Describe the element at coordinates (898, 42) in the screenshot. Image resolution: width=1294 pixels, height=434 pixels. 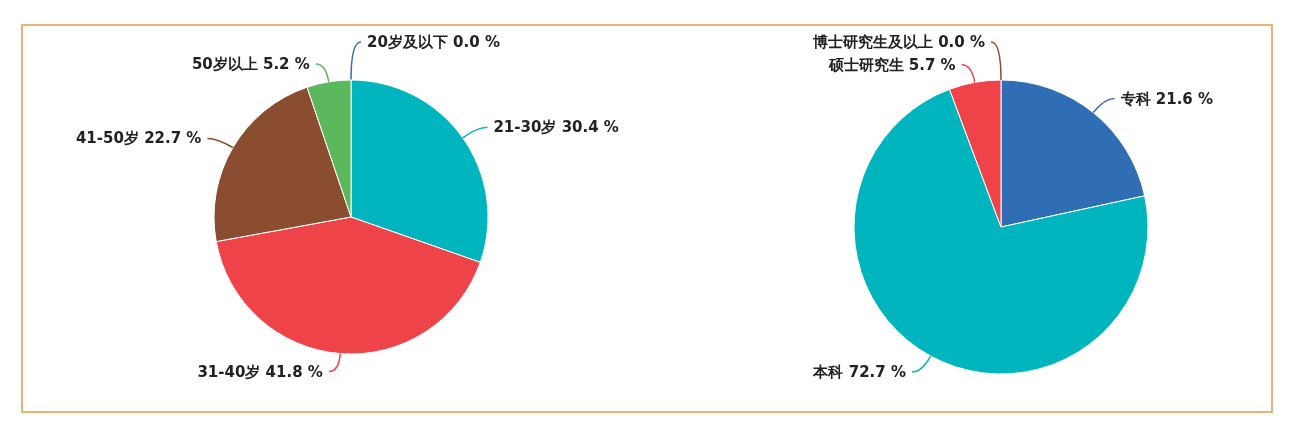
I see `category-label: 博士研究生及以上 0.0 %` at that location.